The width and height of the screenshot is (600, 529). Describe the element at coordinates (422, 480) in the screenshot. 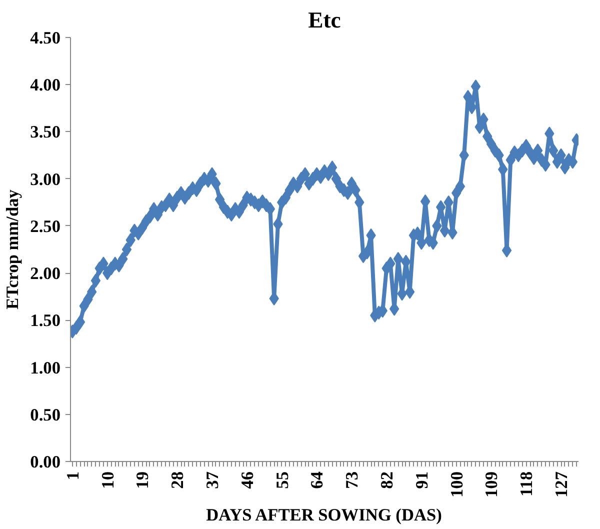

I see `x-tick-label: 91` at that location.